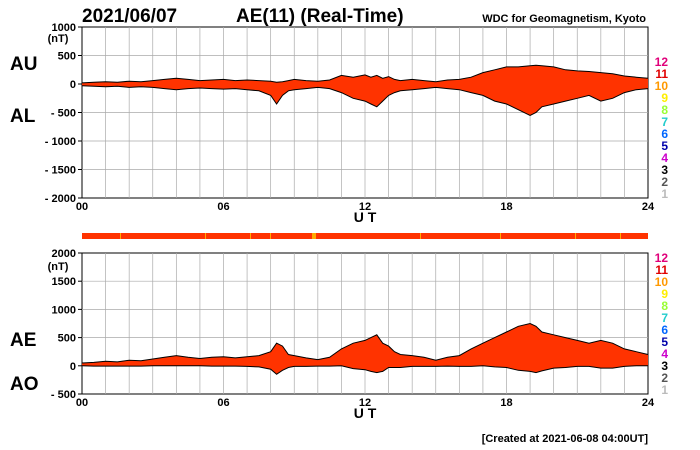  What do you see at coordinates (64, 254) in the screenshot?
I see `y-tick-label: 2000` at bounding box center [64, 254].